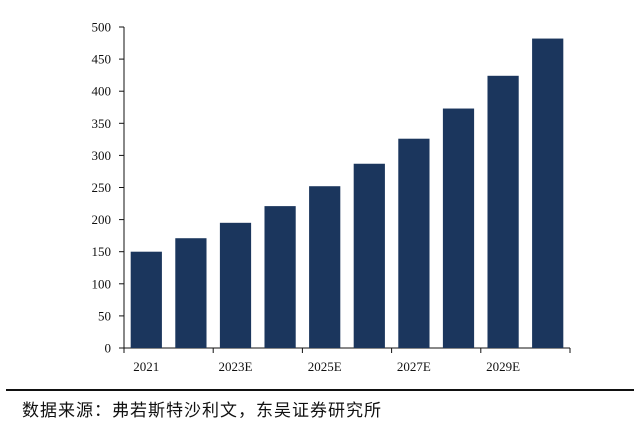  Describe the element at coordinates (108, 348) in the screenshot. I see `y-tick-label: 0` at that location.